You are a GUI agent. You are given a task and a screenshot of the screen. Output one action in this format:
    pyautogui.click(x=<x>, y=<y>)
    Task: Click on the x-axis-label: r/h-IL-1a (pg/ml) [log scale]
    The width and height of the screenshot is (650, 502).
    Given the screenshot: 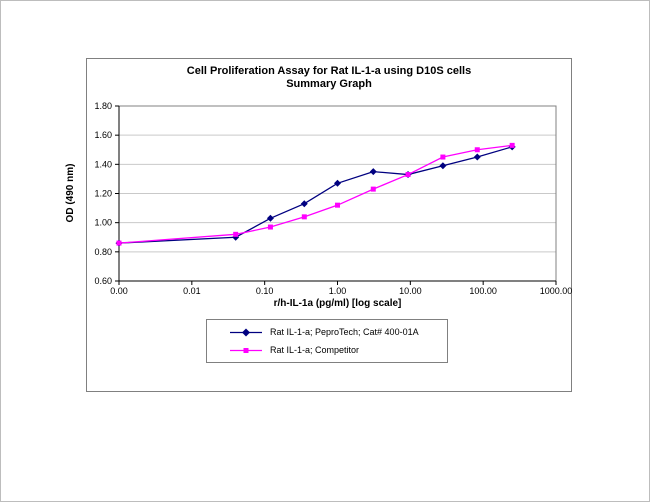 What is the action you would take?
    pyautogui.click(x=337, y=303)
    